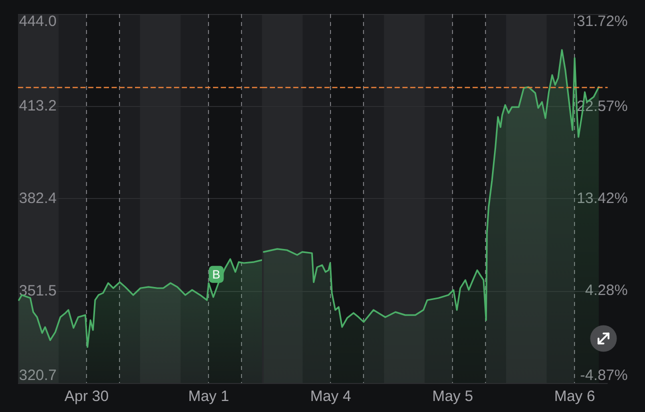 The height and width of the screenshot is (412, 645). Describe the element at coordinates (602, 21) in the screenshot. I see `text: 31.72%` at that location.